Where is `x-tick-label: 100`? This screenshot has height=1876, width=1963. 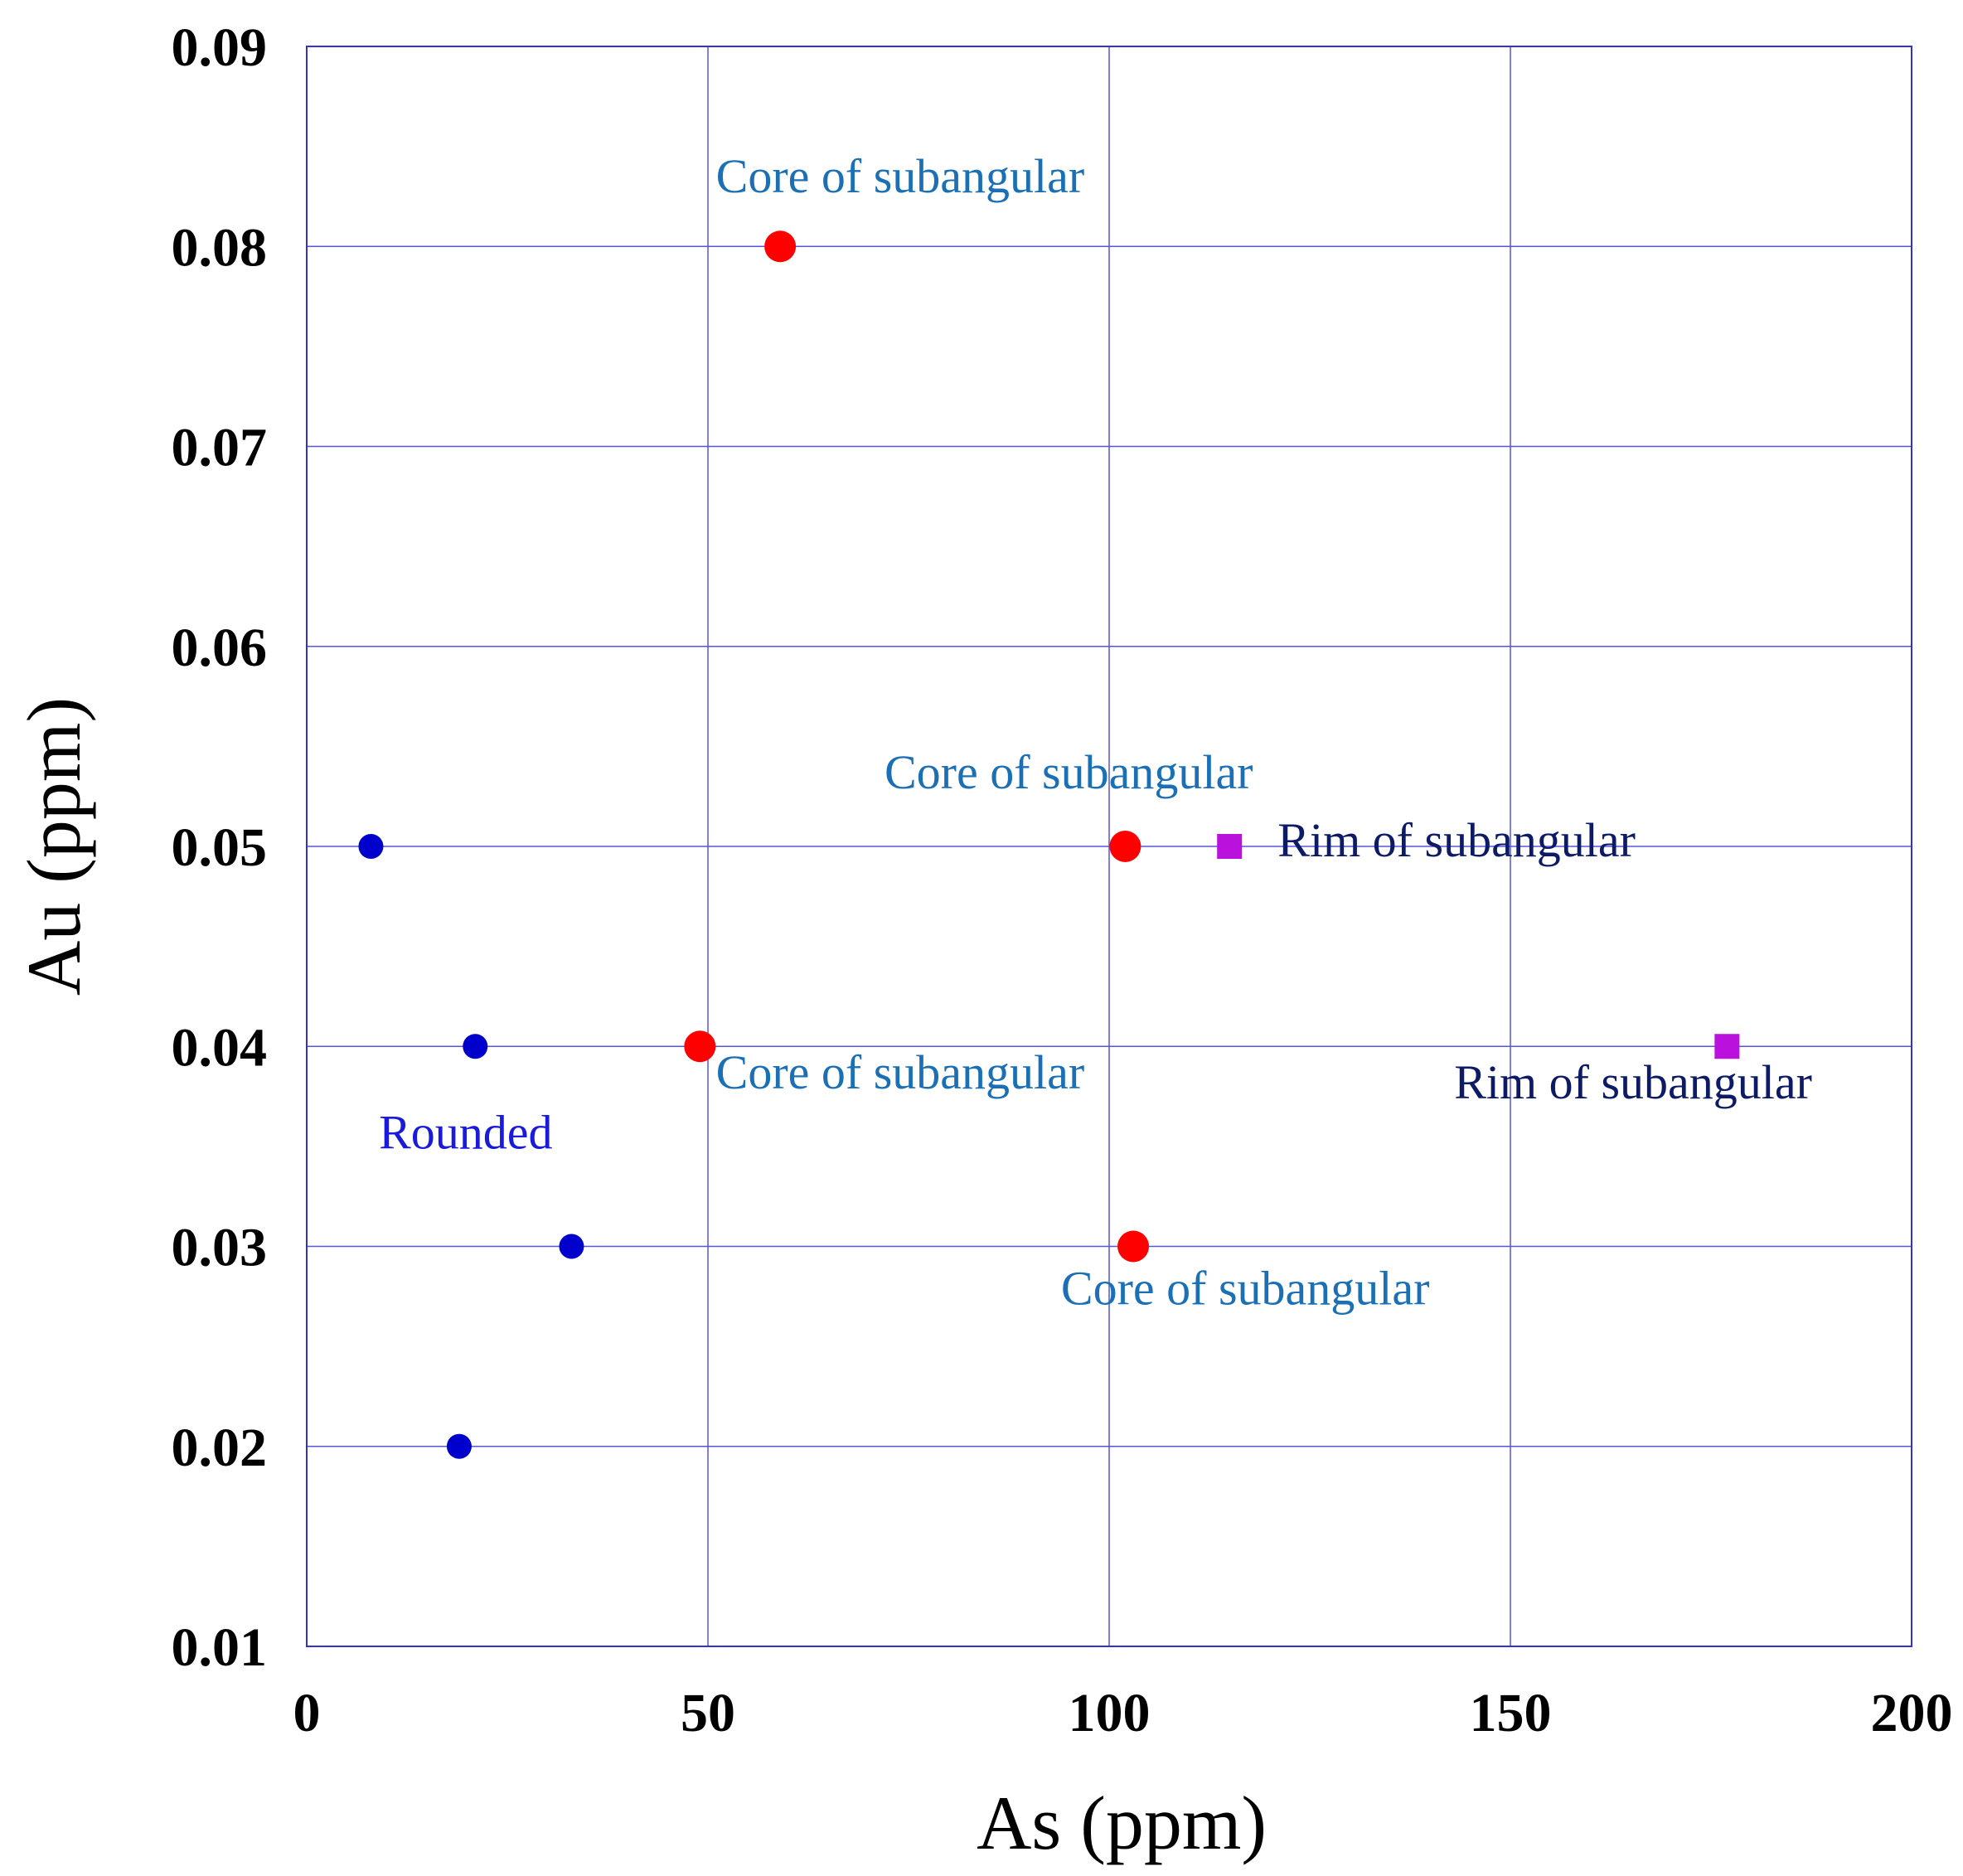 x-tick-label: 100 is located at coordinates (1110, 1713).